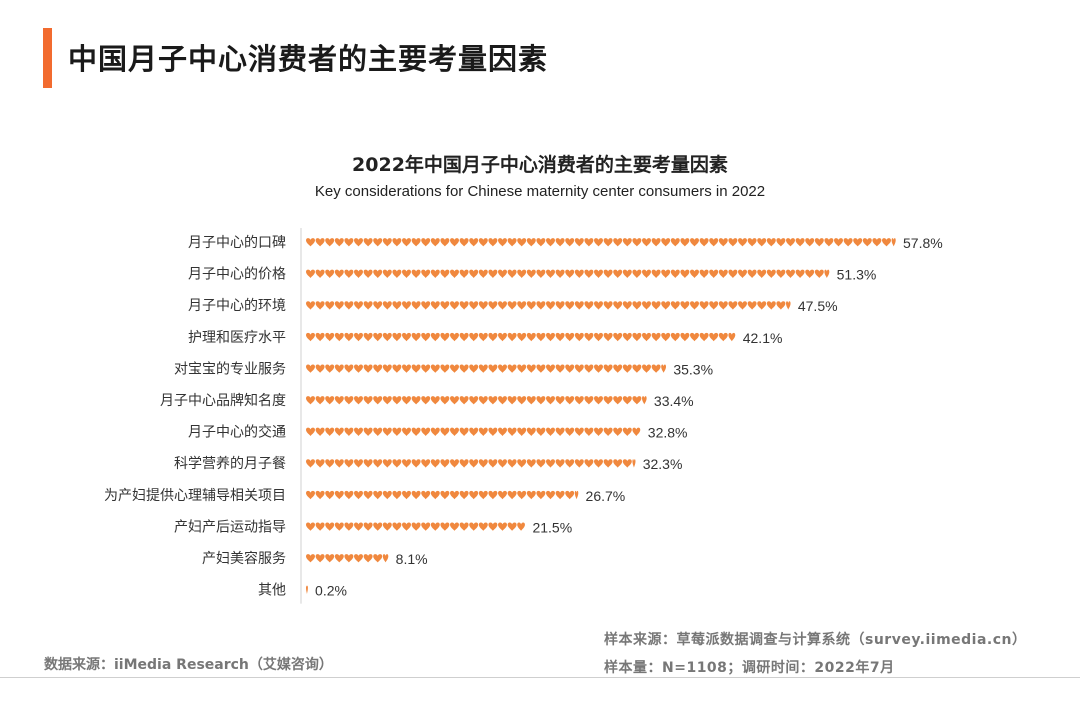 The height and width of the screenshot is (702, 1080). What do you see at coordinates (195, 495) in the screenshot?
I see `category-label: 为产妇提供心理辅导相关项目` at bounding box center [195, 495].